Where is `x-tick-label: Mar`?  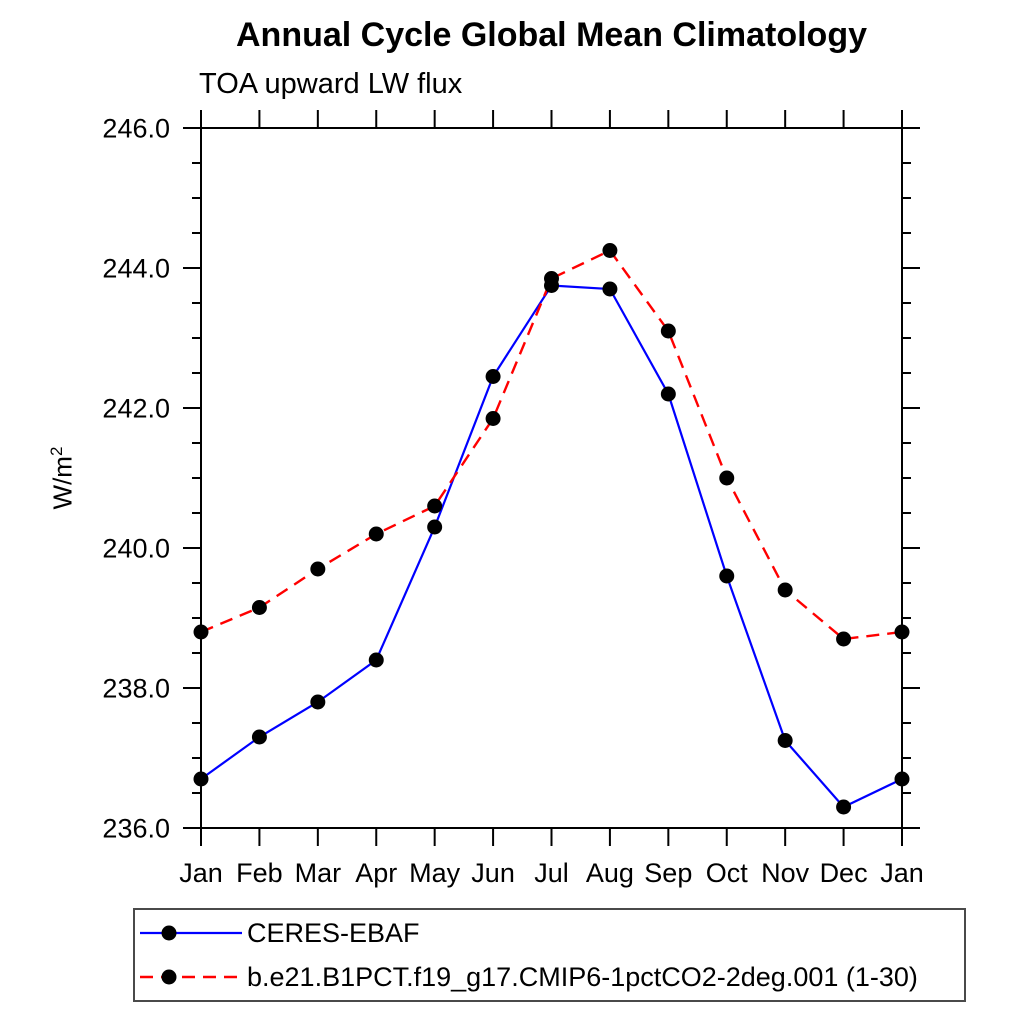
x-tick-label: Mar is located at coordinates (318, 873).